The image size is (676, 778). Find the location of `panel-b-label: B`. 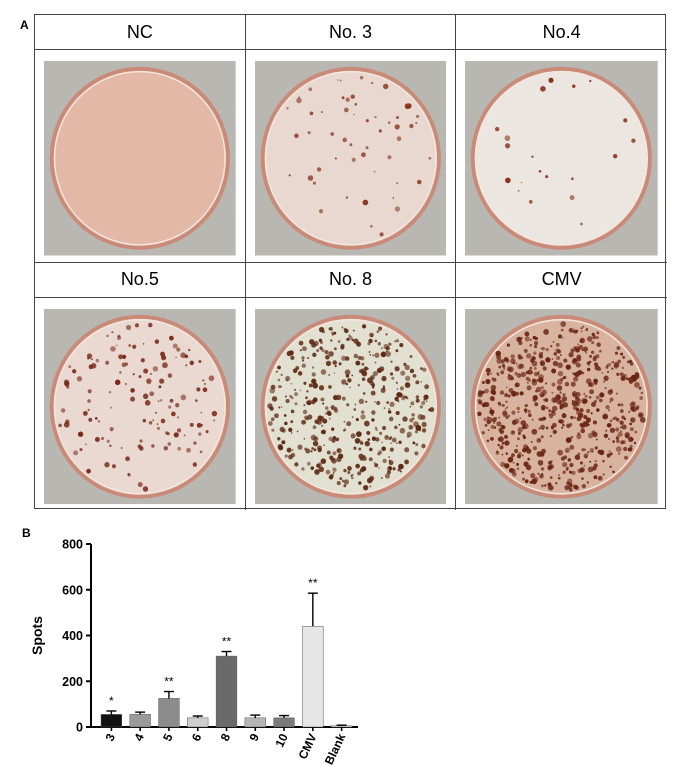

panel-b-label: B is located at coordinates (26, 533).